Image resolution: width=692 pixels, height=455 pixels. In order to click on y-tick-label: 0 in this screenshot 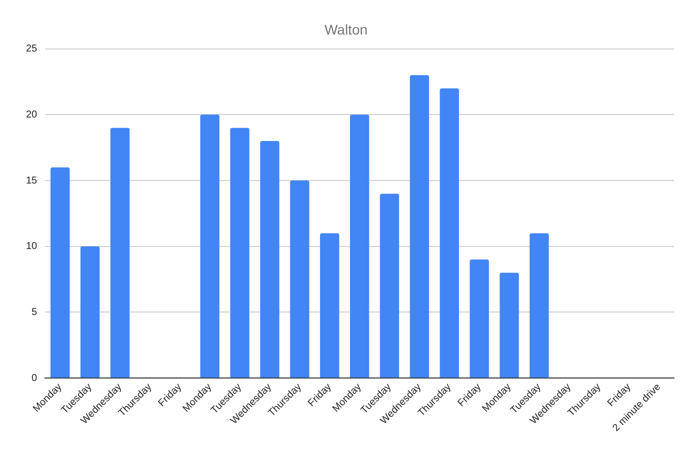, I will do `click(35, 378)`.